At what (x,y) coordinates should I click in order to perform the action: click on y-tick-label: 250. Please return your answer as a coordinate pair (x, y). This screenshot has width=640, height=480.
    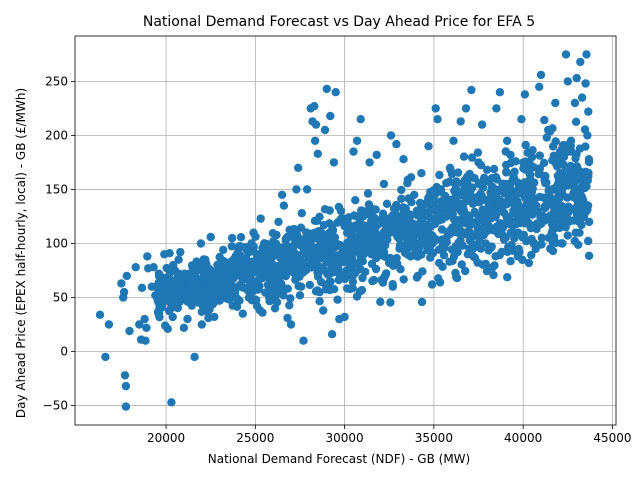
    Looking at the image, I should click on (56, 81).